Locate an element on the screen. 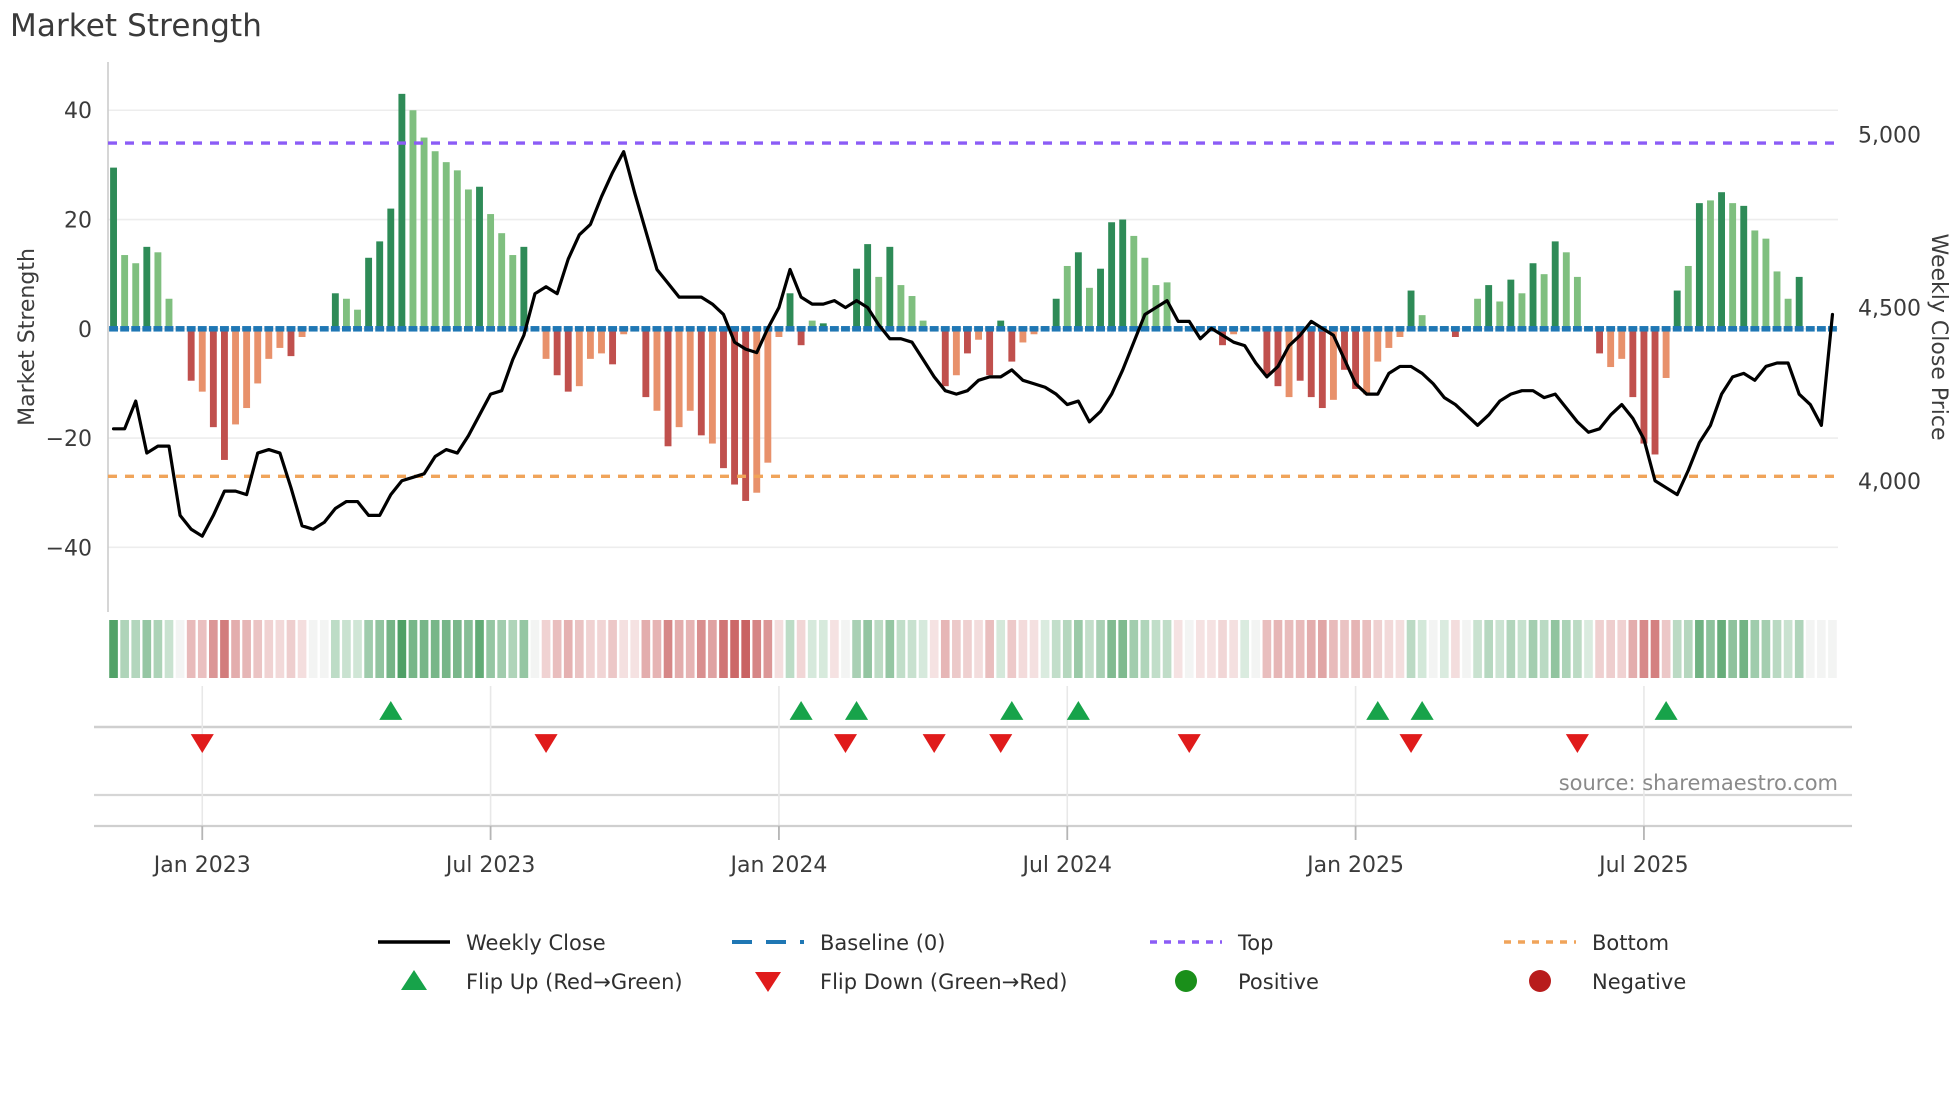 Image resolution: width=1960 pixels, height=1102 pixels. legend-negative: Negative is located at coordinates (1607, 982).